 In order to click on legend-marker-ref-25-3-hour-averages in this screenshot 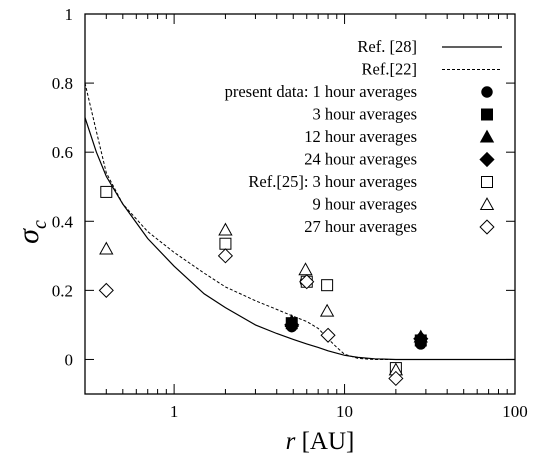, I will do `click(487, 182)`.